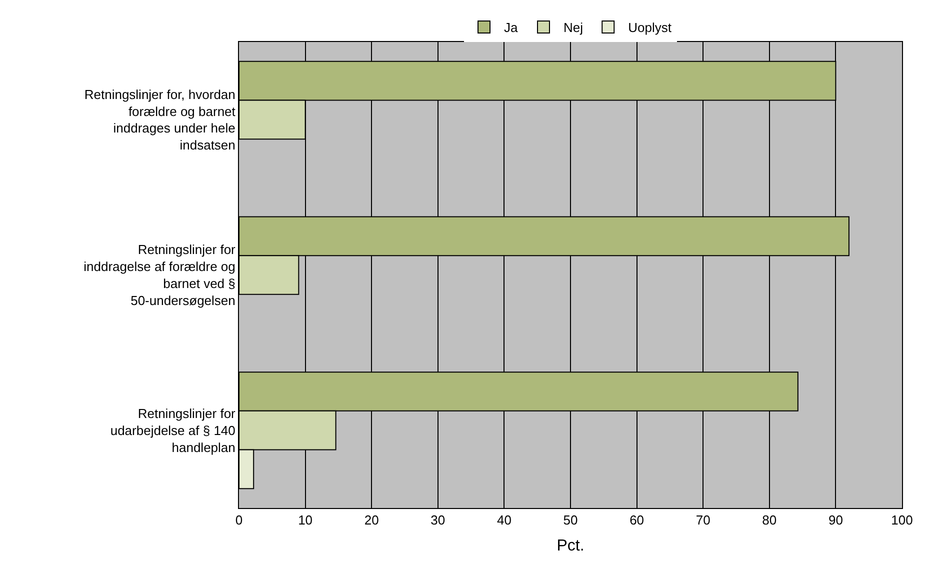  Describe the element at coordinates (305, 520) in the screenshot. I see `x-tick-label: 10` at that location.